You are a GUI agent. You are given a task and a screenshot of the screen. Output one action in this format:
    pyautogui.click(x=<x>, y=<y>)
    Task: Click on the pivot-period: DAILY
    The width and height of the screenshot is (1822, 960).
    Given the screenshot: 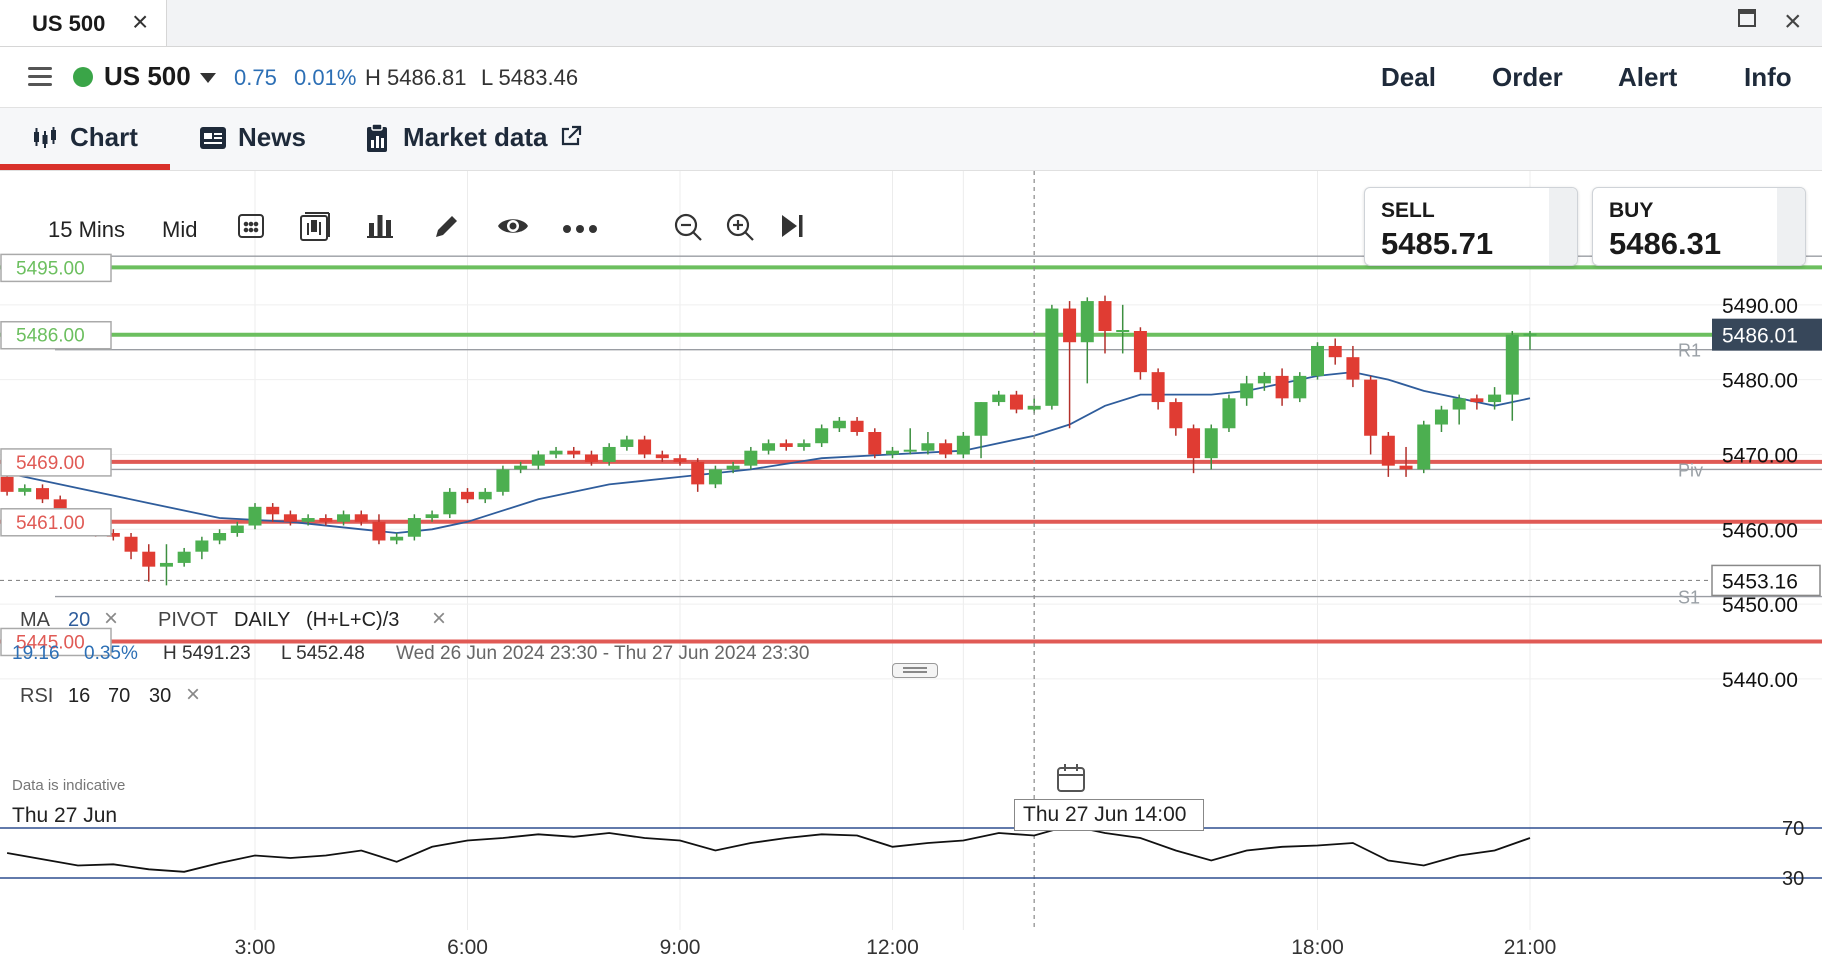 What is the action you would take?
    pyautogui.click(x=262, y=620)
    